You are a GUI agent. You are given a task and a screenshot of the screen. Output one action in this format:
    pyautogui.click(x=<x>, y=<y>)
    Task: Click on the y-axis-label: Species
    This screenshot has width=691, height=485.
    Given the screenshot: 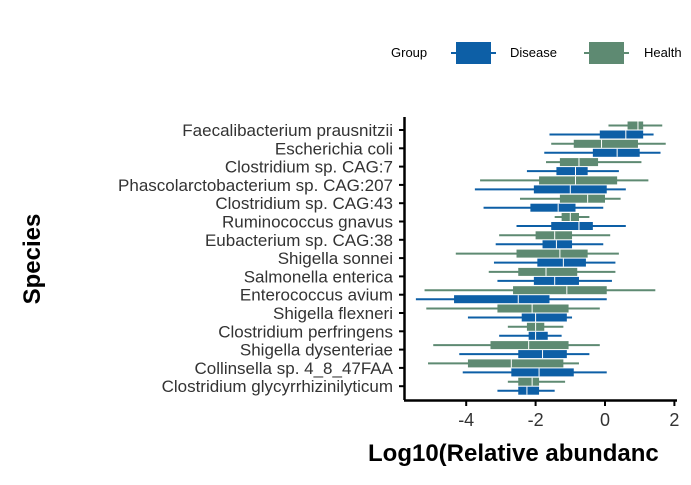 What is the action you would take?
    pyautogui.click(x=32, y=259)
    